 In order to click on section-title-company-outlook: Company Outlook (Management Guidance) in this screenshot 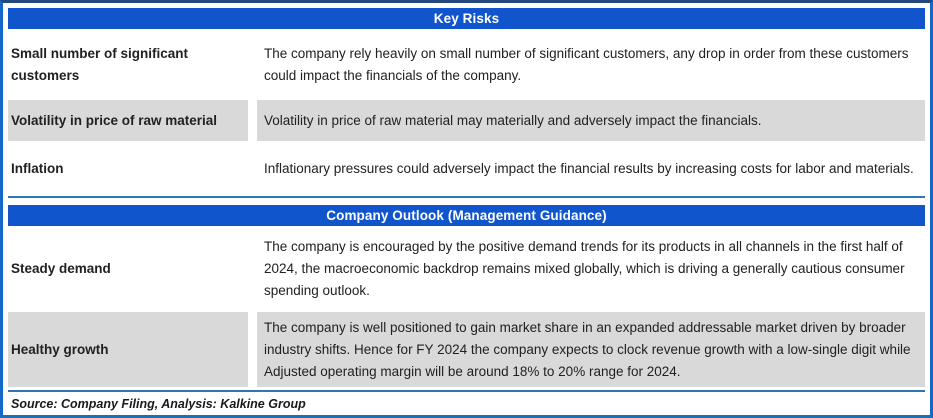, I will do `click(466, 215)`.